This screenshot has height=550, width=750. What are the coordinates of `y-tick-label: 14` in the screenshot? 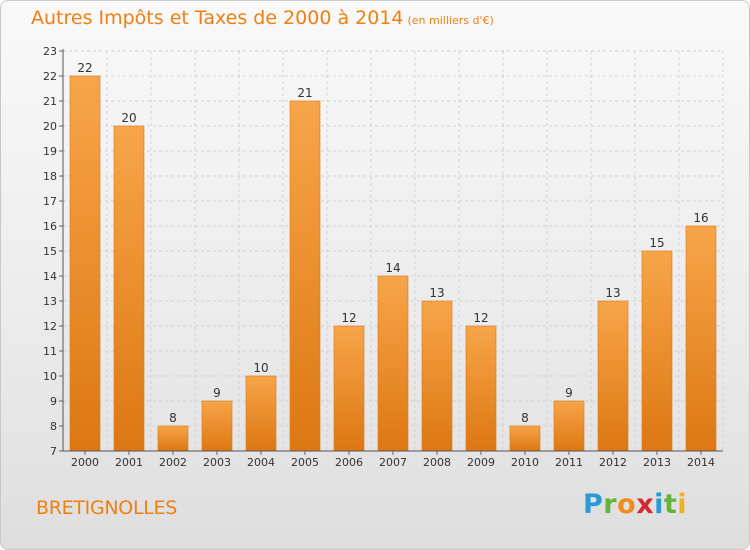 It's located at (50, 276).